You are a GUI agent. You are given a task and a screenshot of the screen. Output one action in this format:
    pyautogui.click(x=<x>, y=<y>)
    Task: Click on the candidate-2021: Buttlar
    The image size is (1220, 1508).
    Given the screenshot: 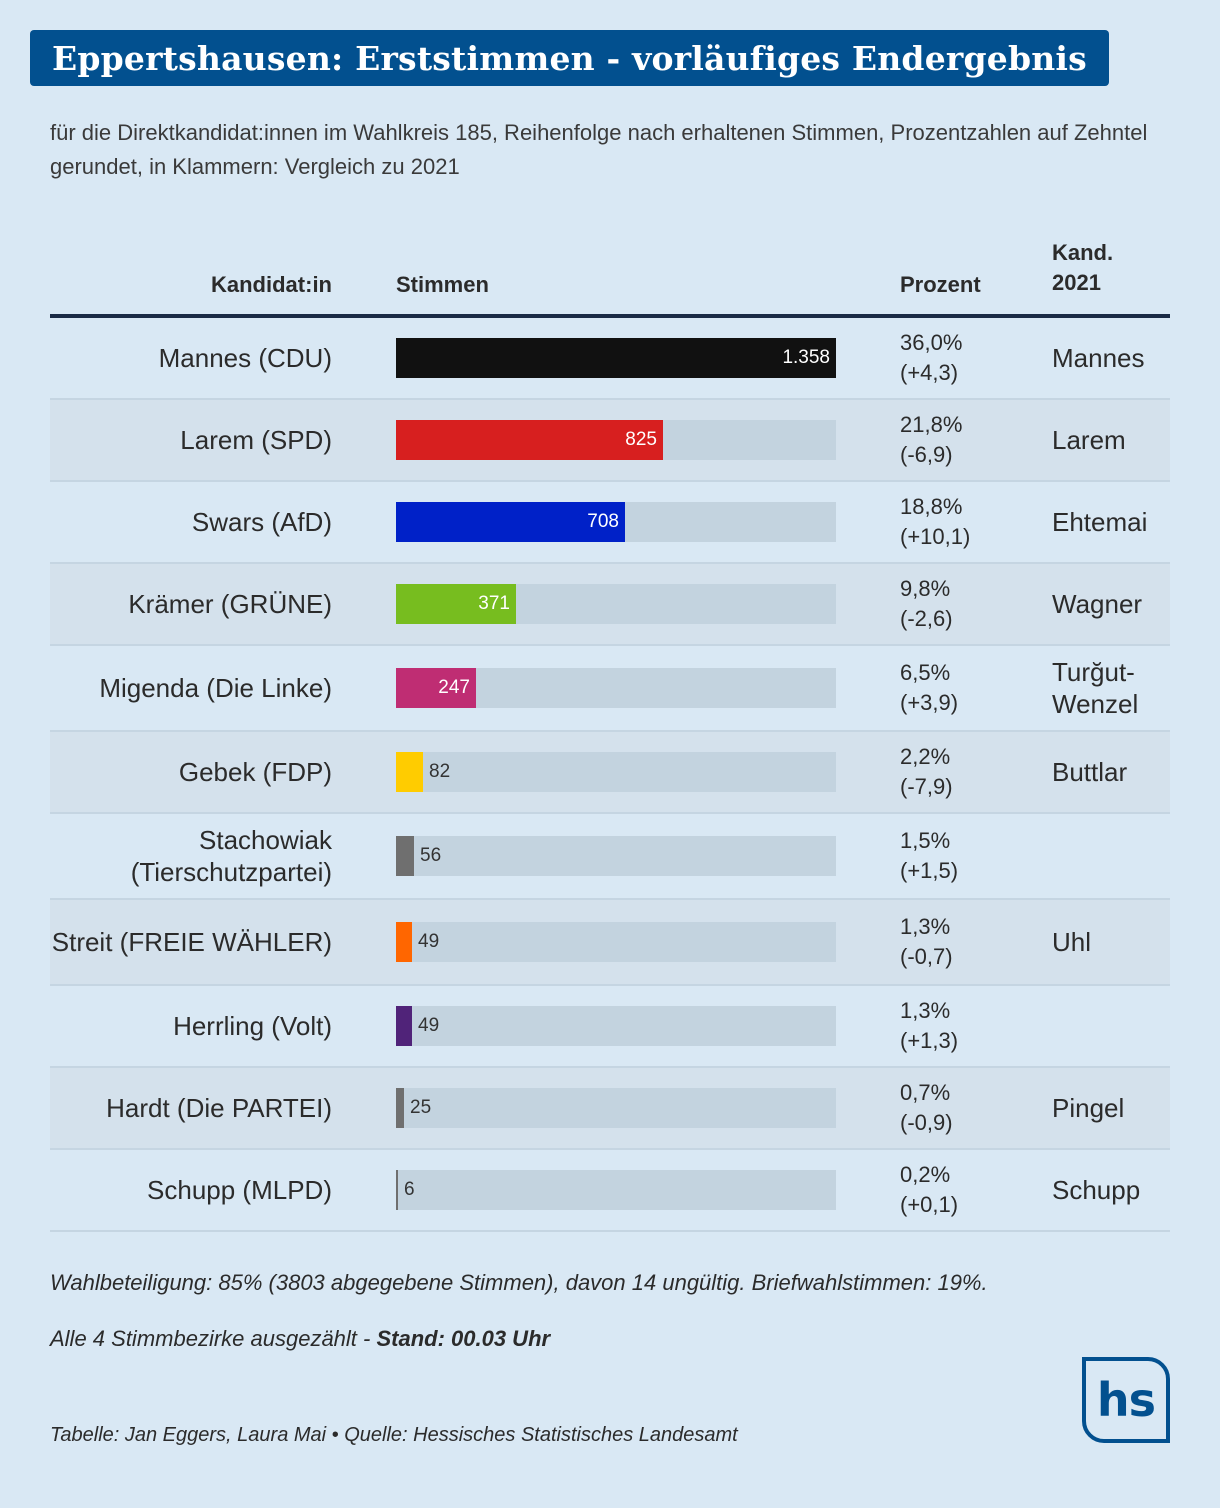 What is the action you would take?
    pyautogui.click(x=1090, y=772)
    